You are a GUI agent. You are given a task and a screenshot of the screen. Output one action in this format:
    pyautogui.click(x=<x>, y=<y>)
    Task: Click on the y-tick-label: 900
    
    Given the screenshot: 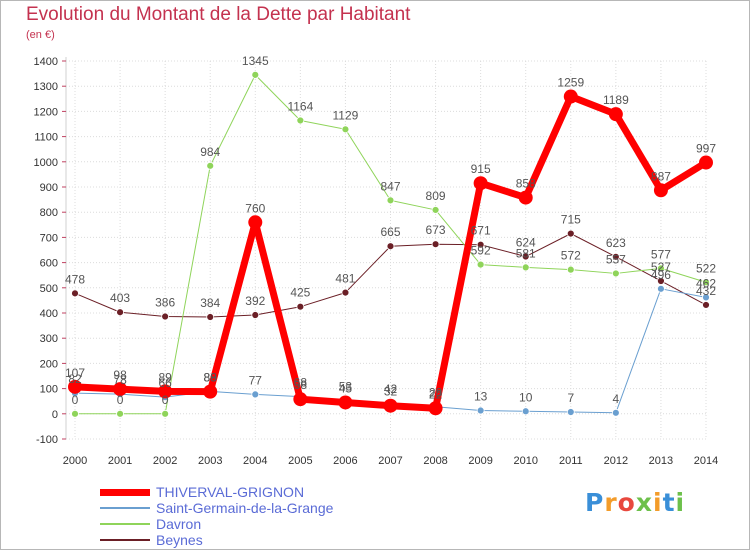 What is the action you would take?
    pyautogui.click(x=49, y=188)
    